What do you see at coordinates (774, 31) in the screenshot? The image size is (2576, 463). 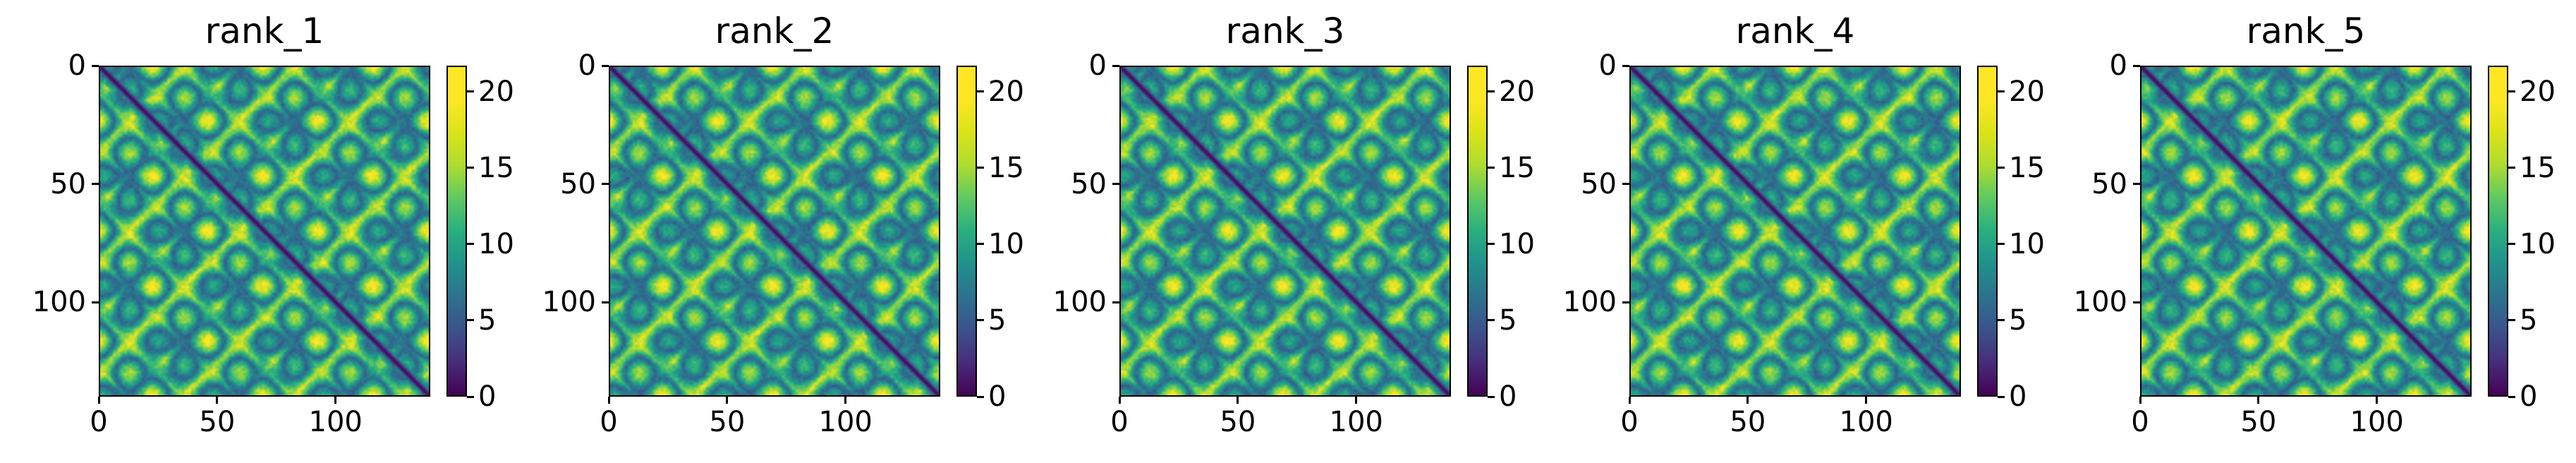 I see `panel-title: rank_2` at bounding box center [774, 31].